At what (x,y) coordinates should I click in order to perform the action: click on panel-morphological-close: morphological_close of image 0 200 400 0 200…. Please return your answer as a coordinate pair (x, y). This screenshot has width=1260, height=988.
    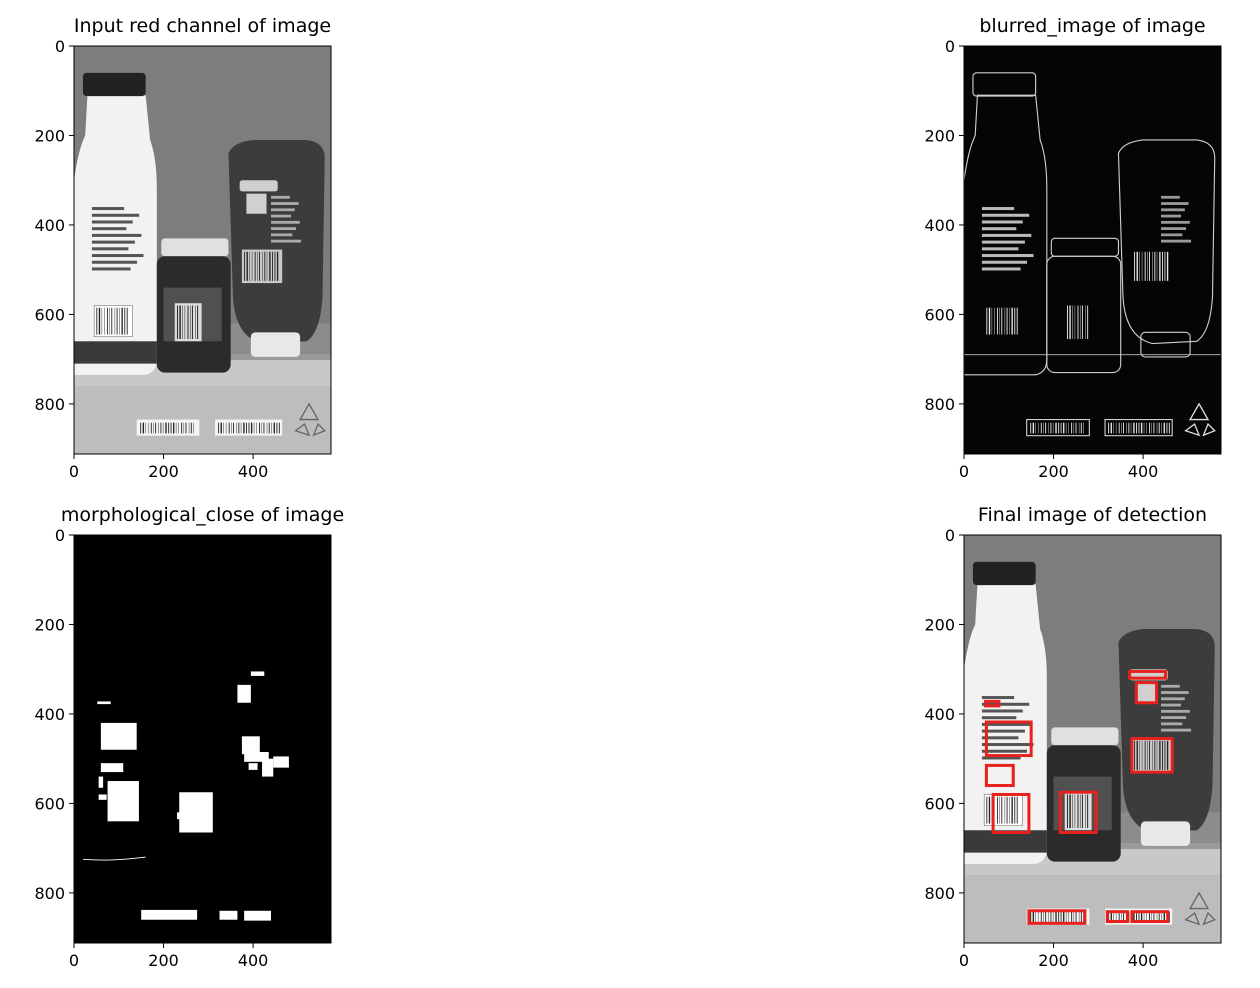
    Looking at the image, I should click on (189, 737).